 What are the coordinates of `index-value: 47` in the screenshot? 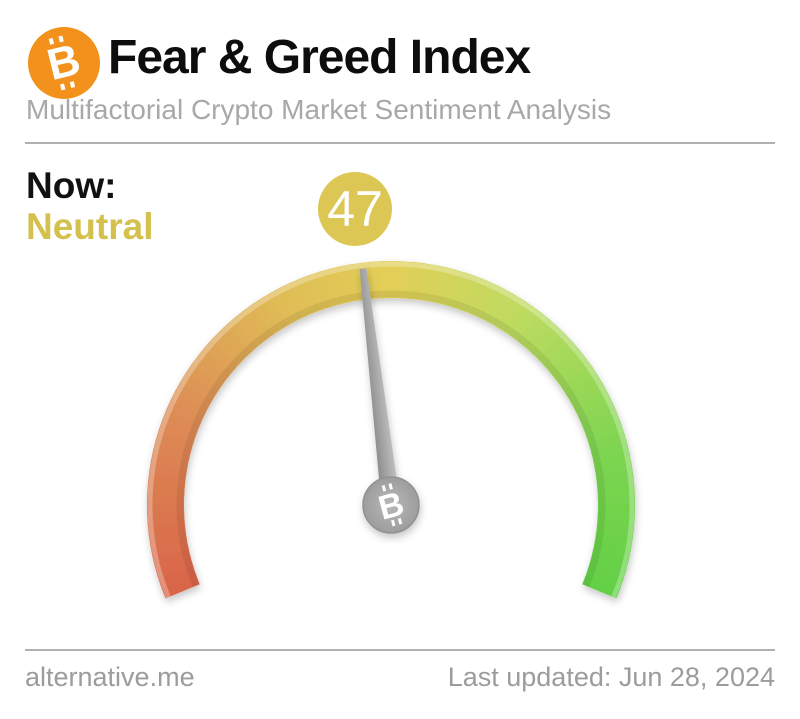 It's located at (355, 209).